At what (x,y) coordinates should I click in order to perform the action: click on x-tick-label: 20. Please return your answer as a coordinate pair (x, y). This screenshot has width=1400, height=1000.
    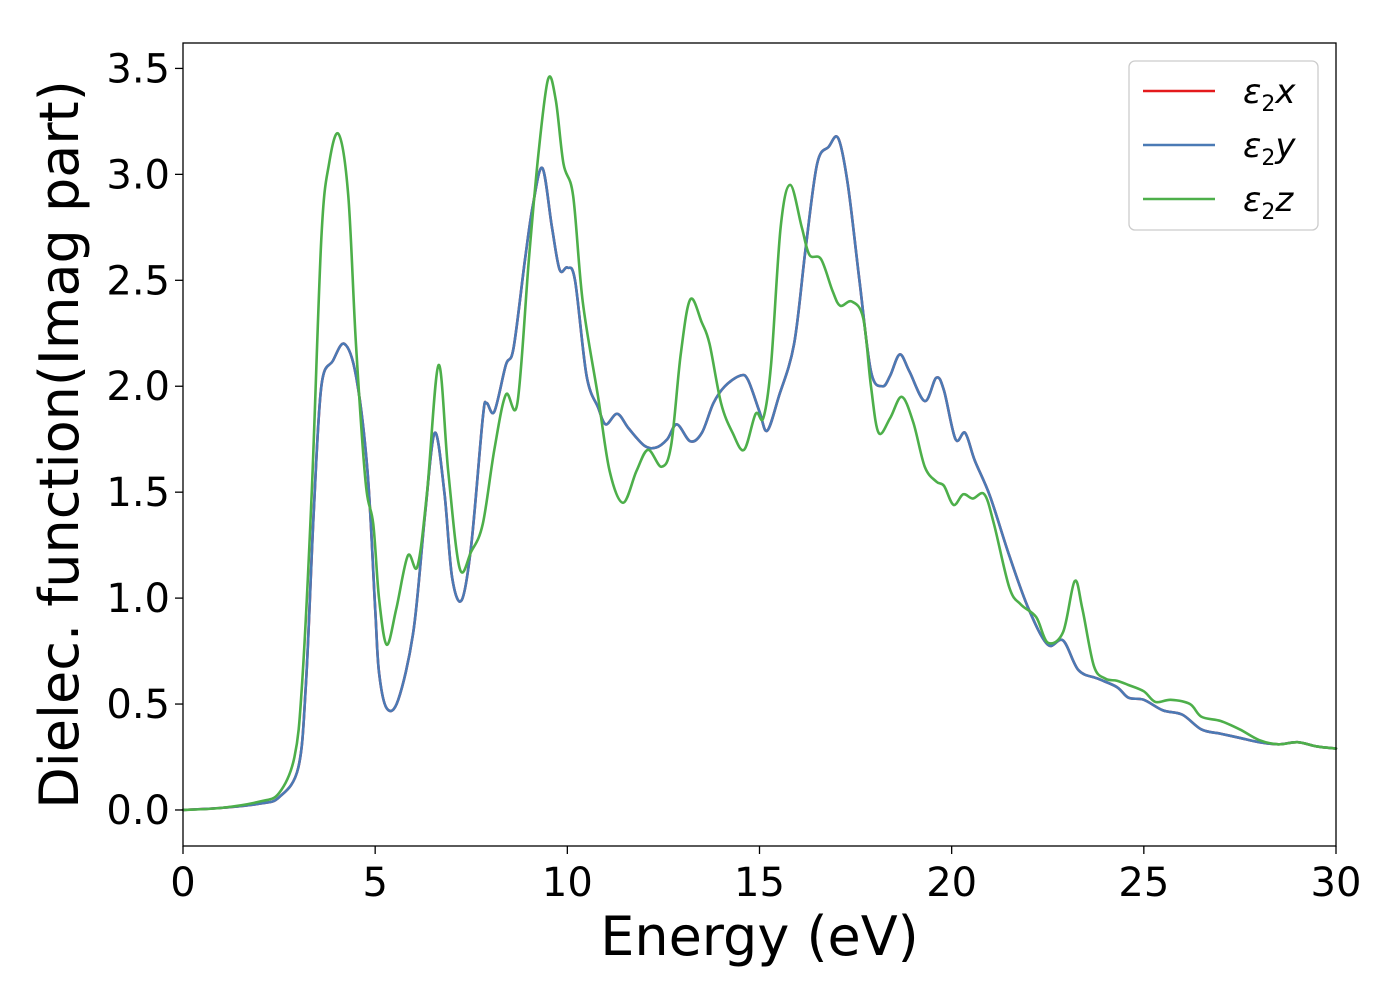
    Looking at the image, I should click on (951, 883).